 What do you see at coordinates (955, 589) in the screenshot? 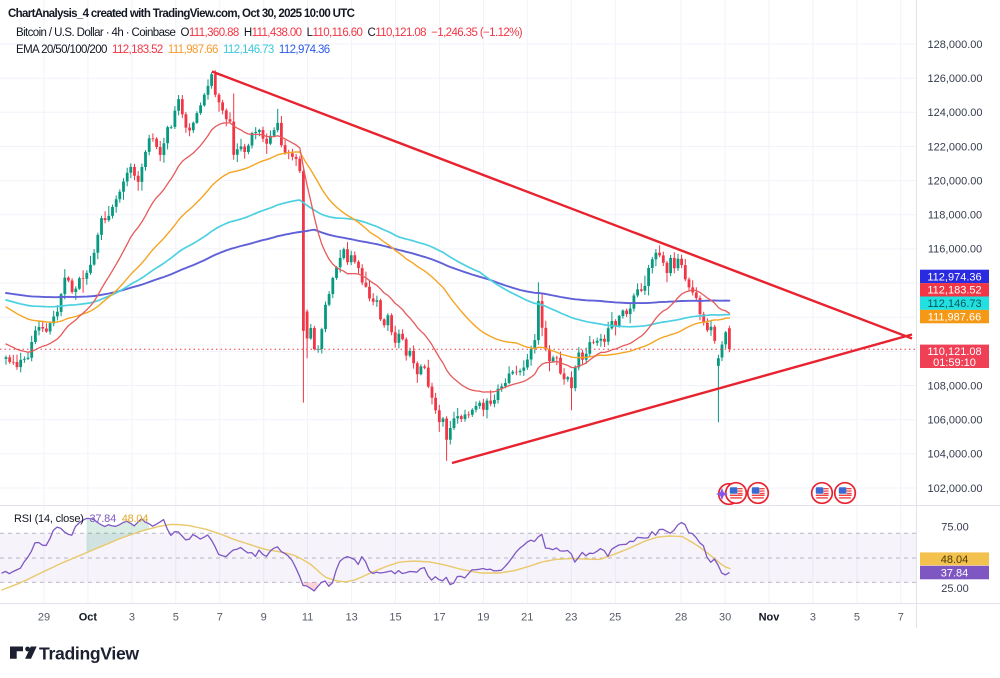
I see `svg-text: 25.00` at bounding box center [955, 589].